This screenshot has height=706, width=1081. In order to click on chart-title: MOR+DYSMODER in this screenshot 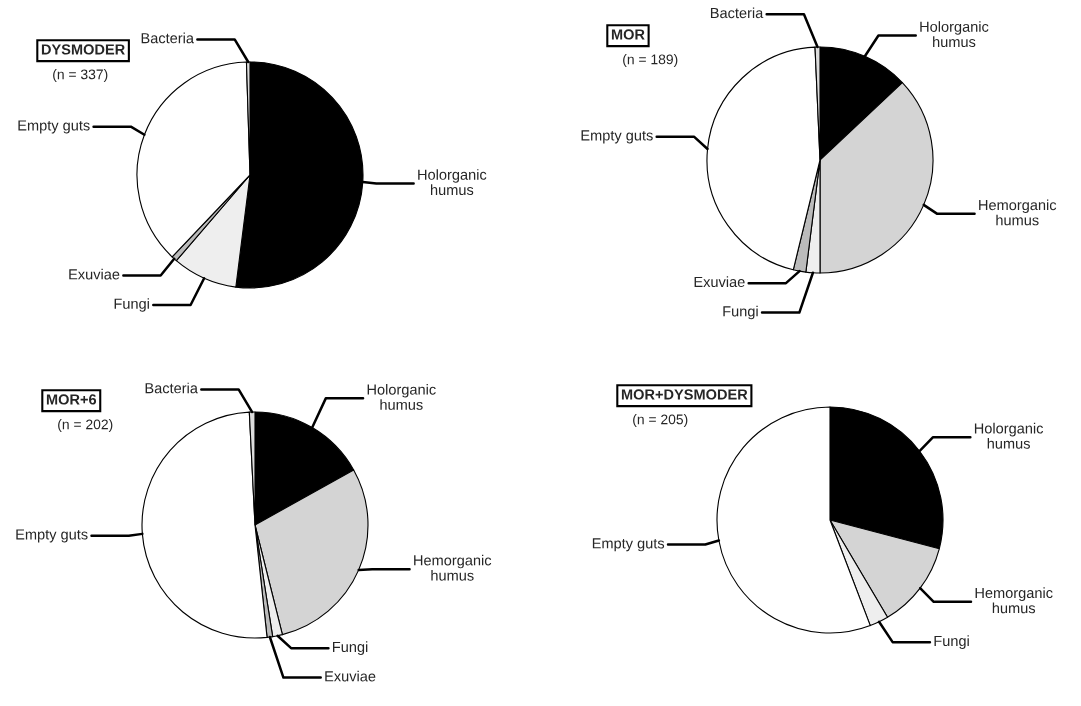, I will do `click(684, 394)`.